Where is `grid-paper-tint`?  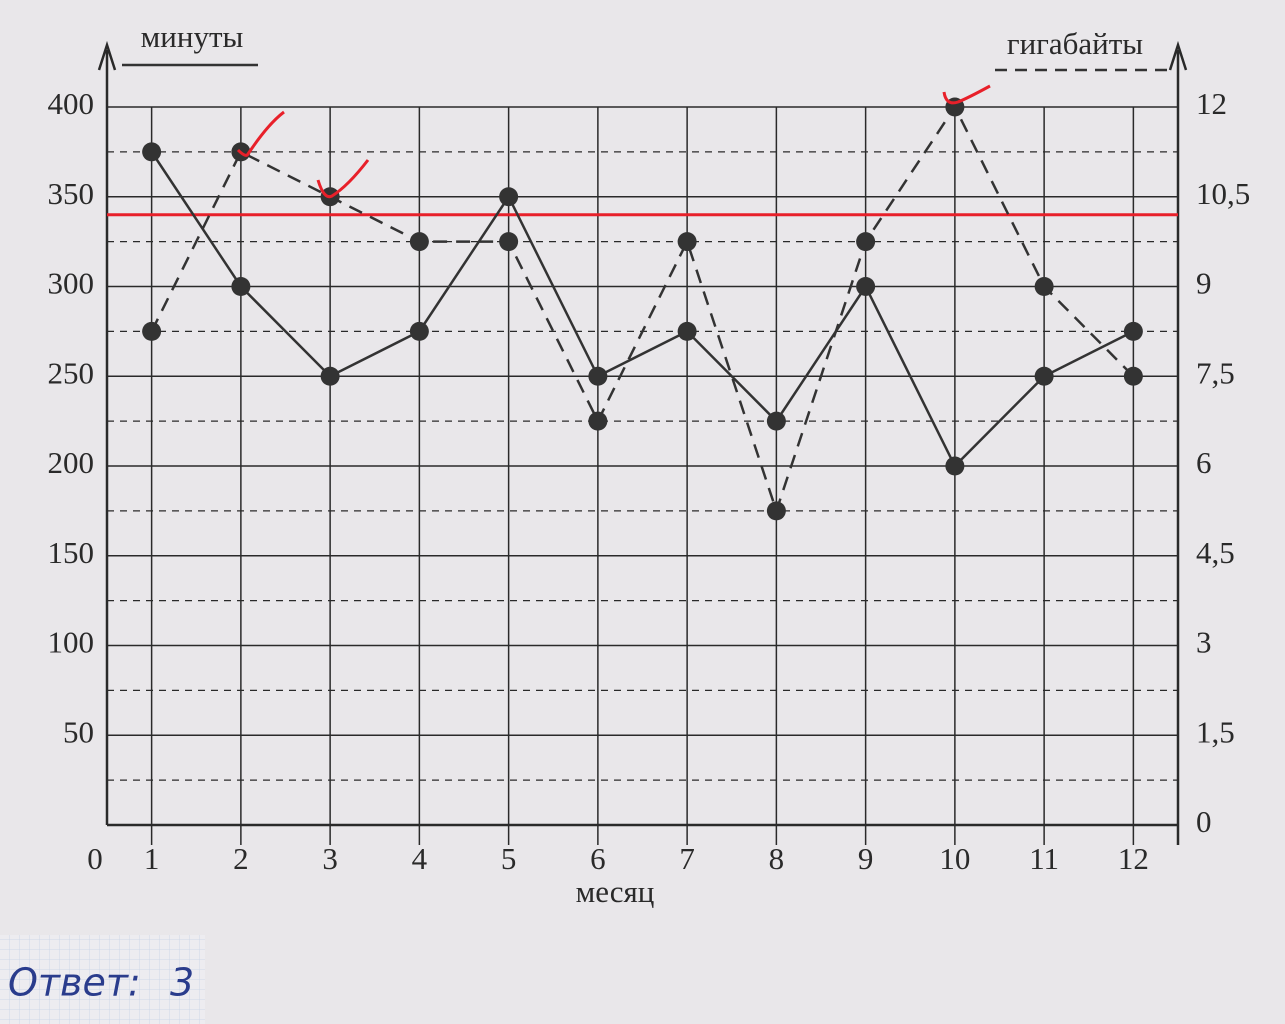
grid-paper-tint is located at coordinates (102, 979).